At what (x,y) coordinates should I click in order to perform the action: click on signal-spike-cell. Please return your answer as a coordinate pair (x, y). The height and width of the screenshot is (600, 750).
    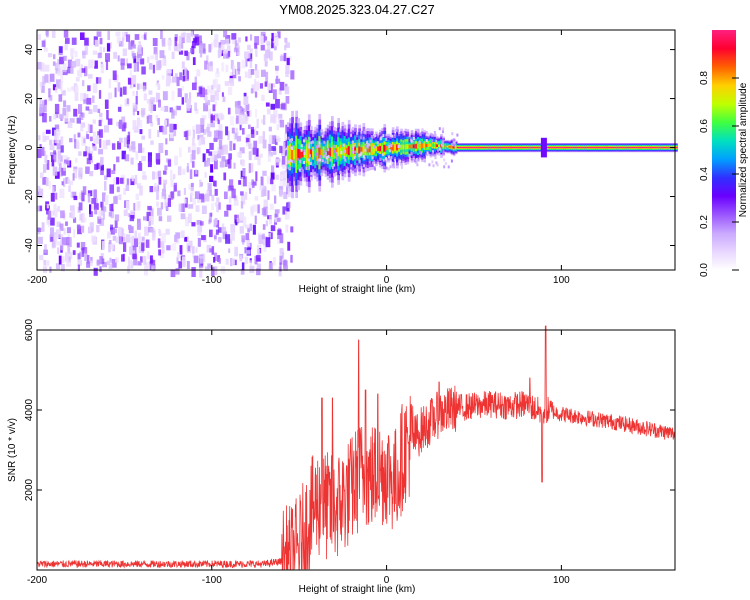
    Looking at the image, I should click on (543, 147).